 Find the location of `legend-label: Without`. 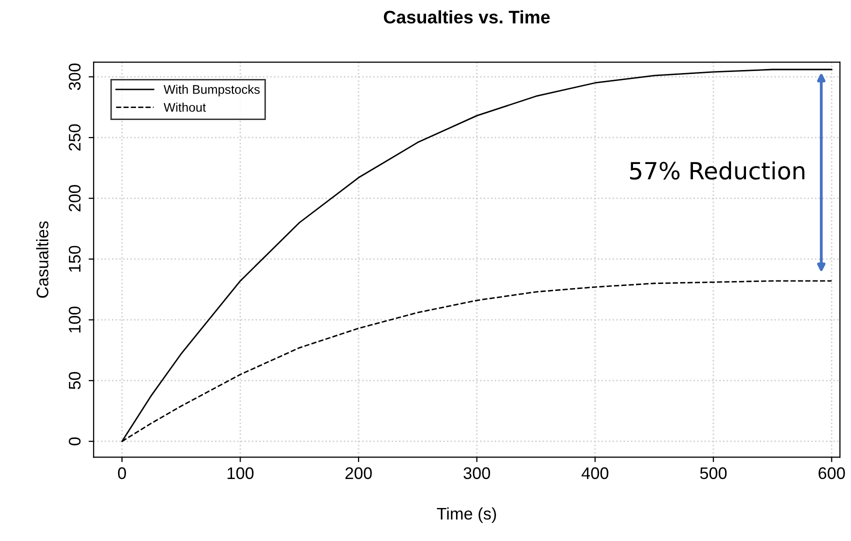

legend-label: Without is located at coordinates (185, 107).